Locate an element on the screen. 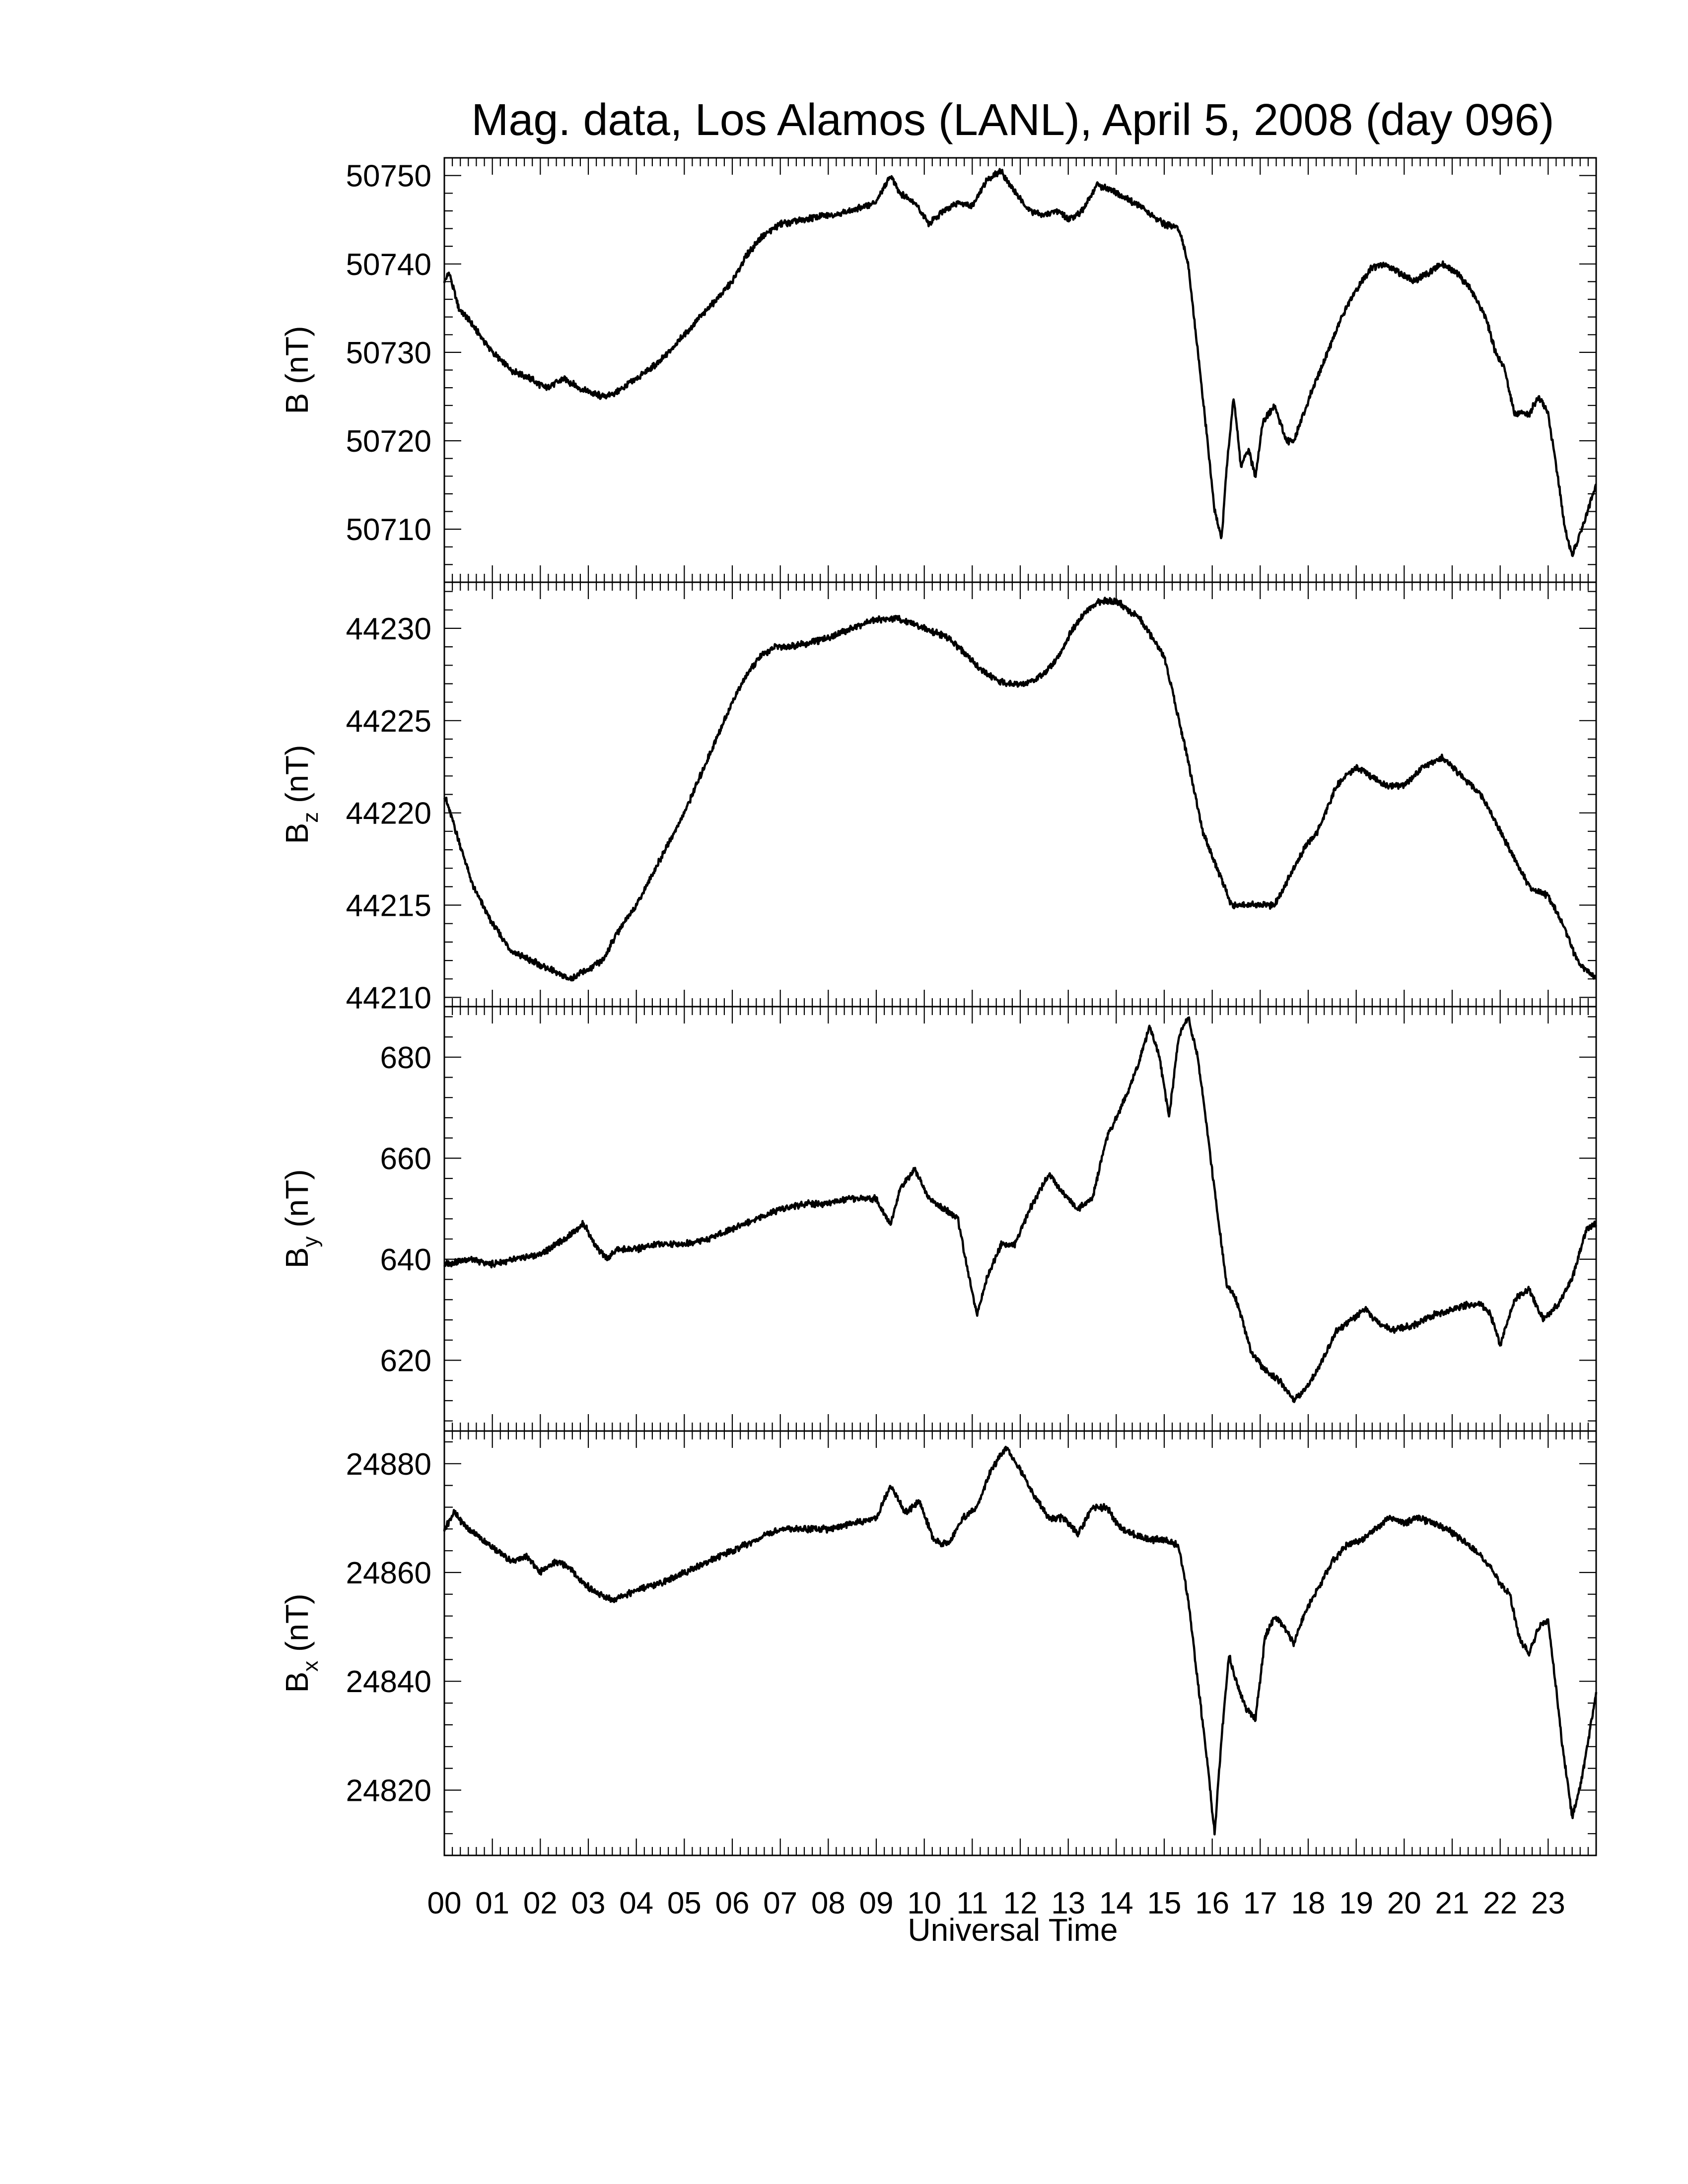 Image resolution: width=1688 pixels, height=2184 pixels. y-axis-label-subscript: z is located at coordinates (310, 817).